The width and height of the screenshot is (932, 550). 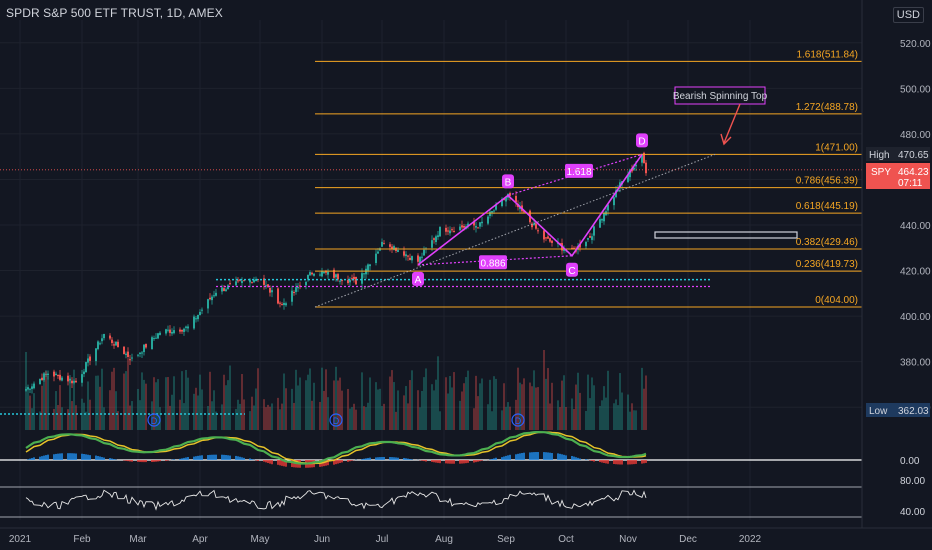 I want to click on time-tick-label: 2022, so click(x=750, y=539).